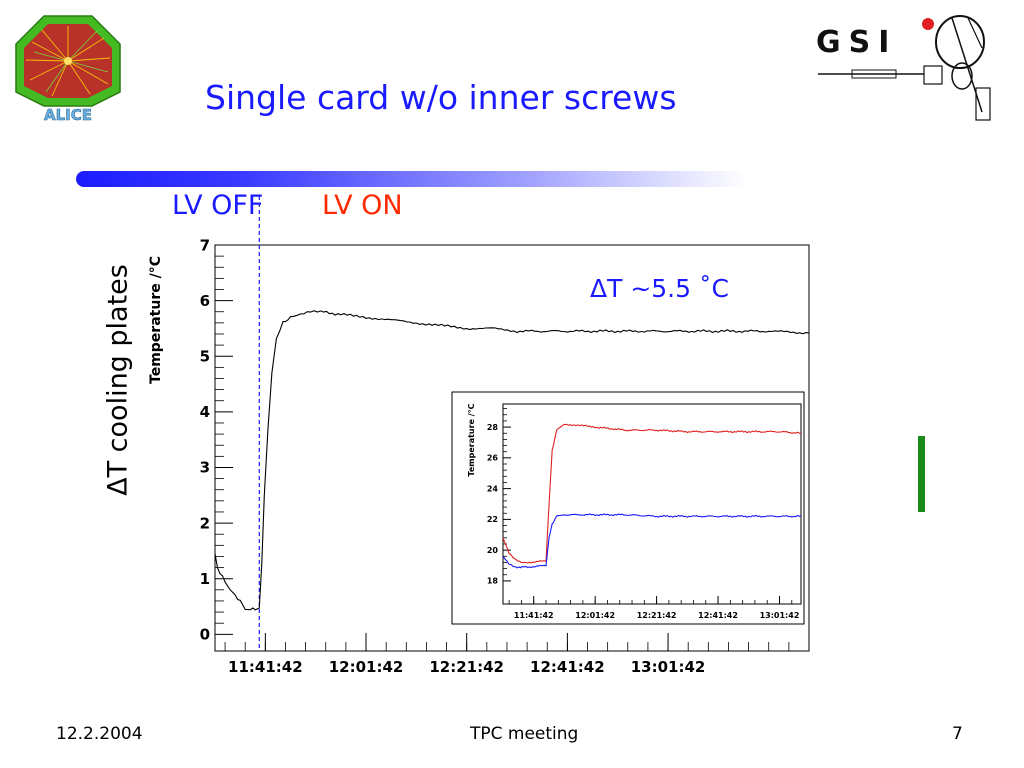  I want to click on inset-y-tick-label: 22, so click(492, 519).